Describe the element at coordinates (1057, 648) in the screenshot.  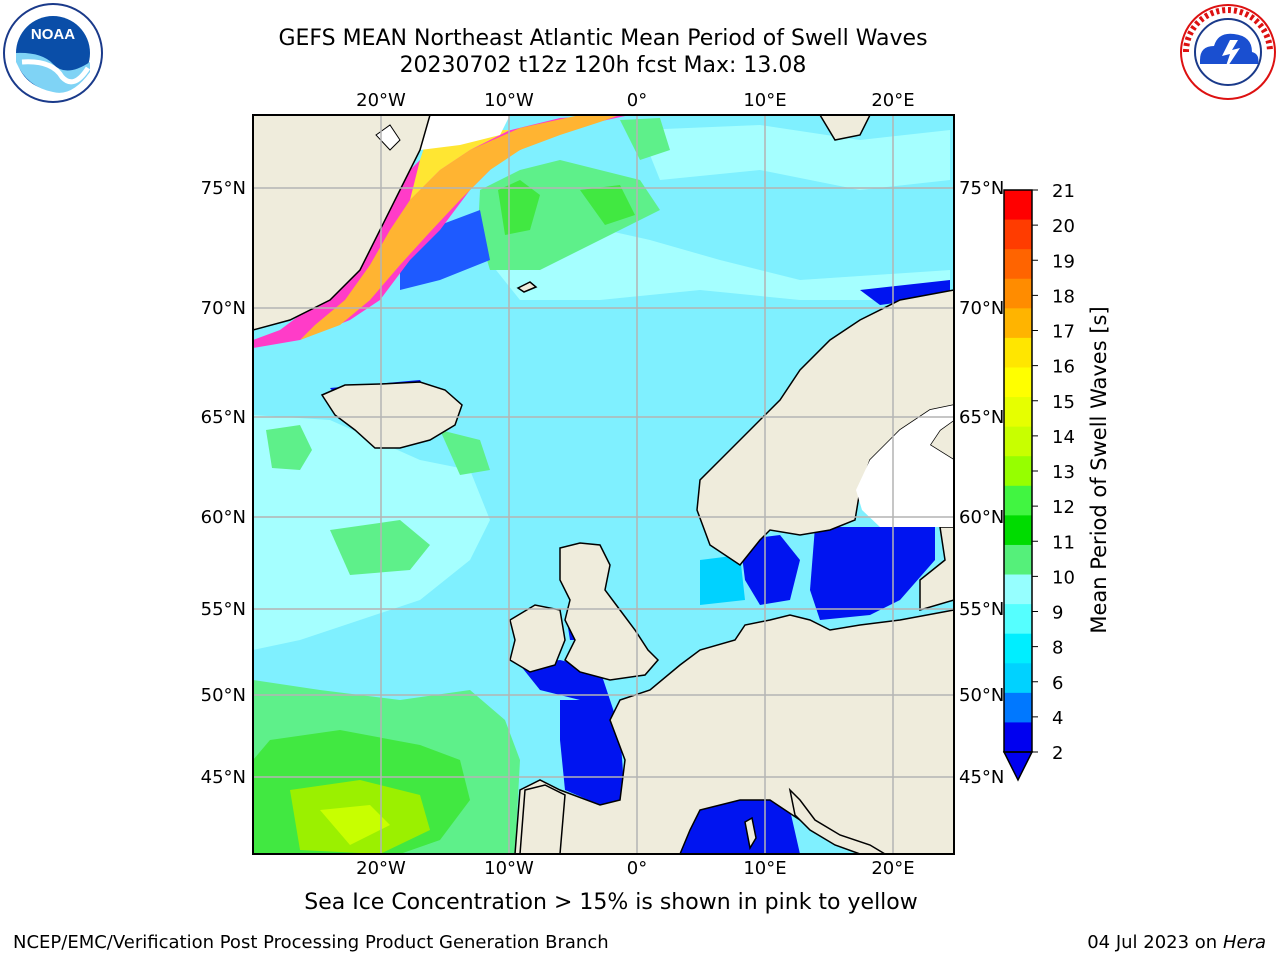
I see `colorbar-tick-label: 8` at that location.